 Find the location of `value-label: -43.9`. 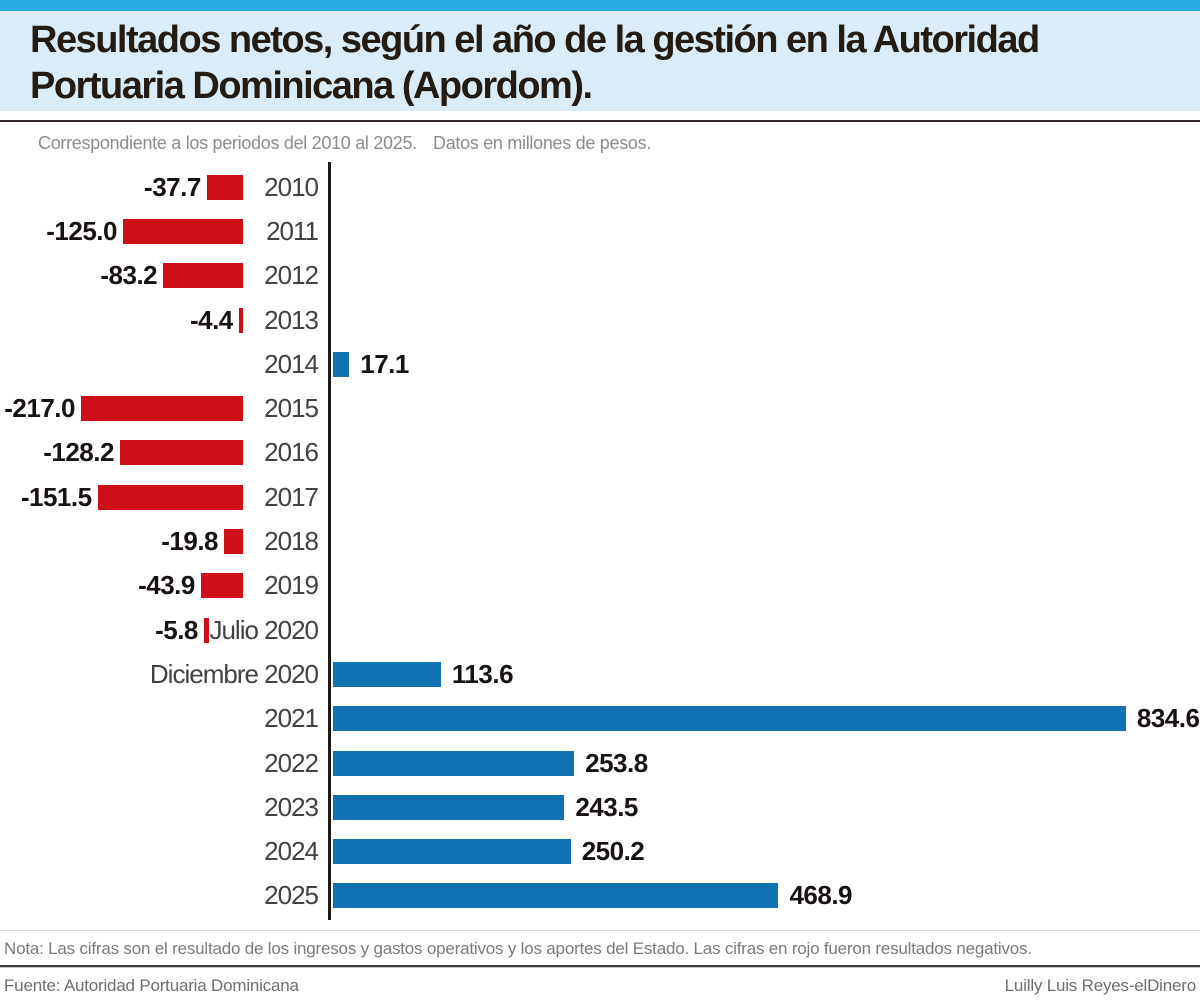

value-label: -43.9 is located at coordinates (166, 585).